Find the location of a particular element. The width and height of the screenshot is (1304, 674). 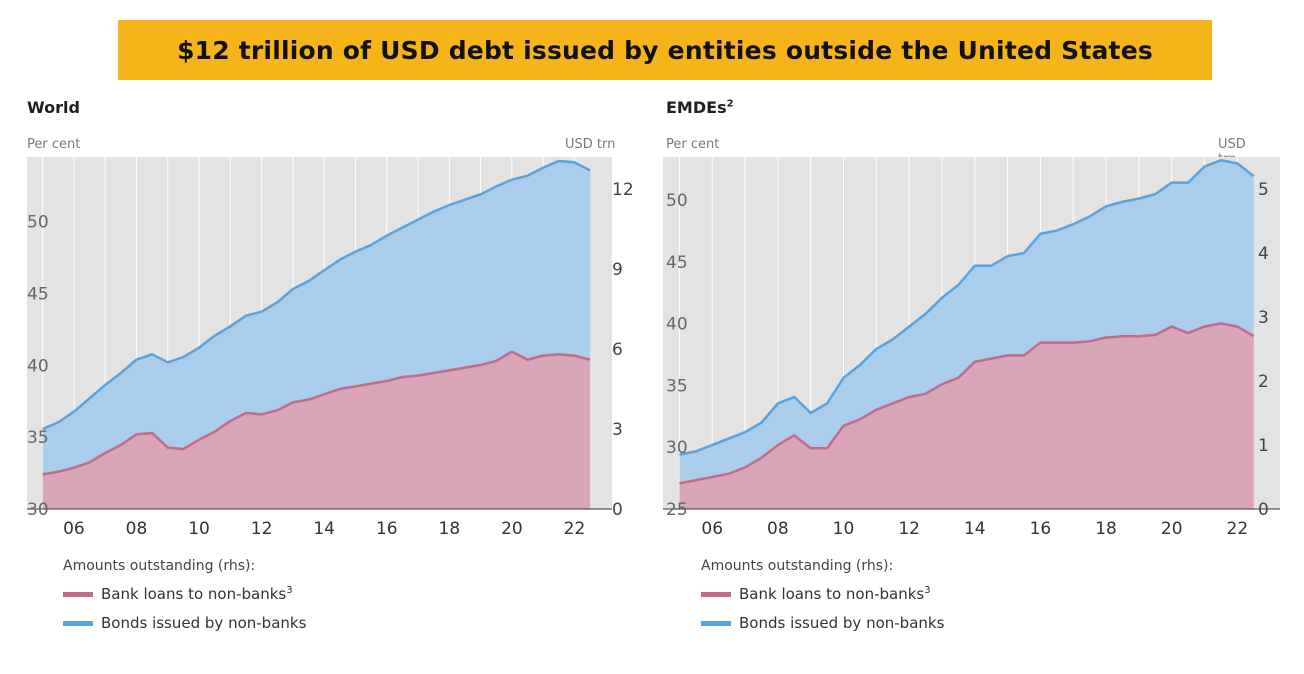

panel-title-text: World is located at coordinates (53, 107).